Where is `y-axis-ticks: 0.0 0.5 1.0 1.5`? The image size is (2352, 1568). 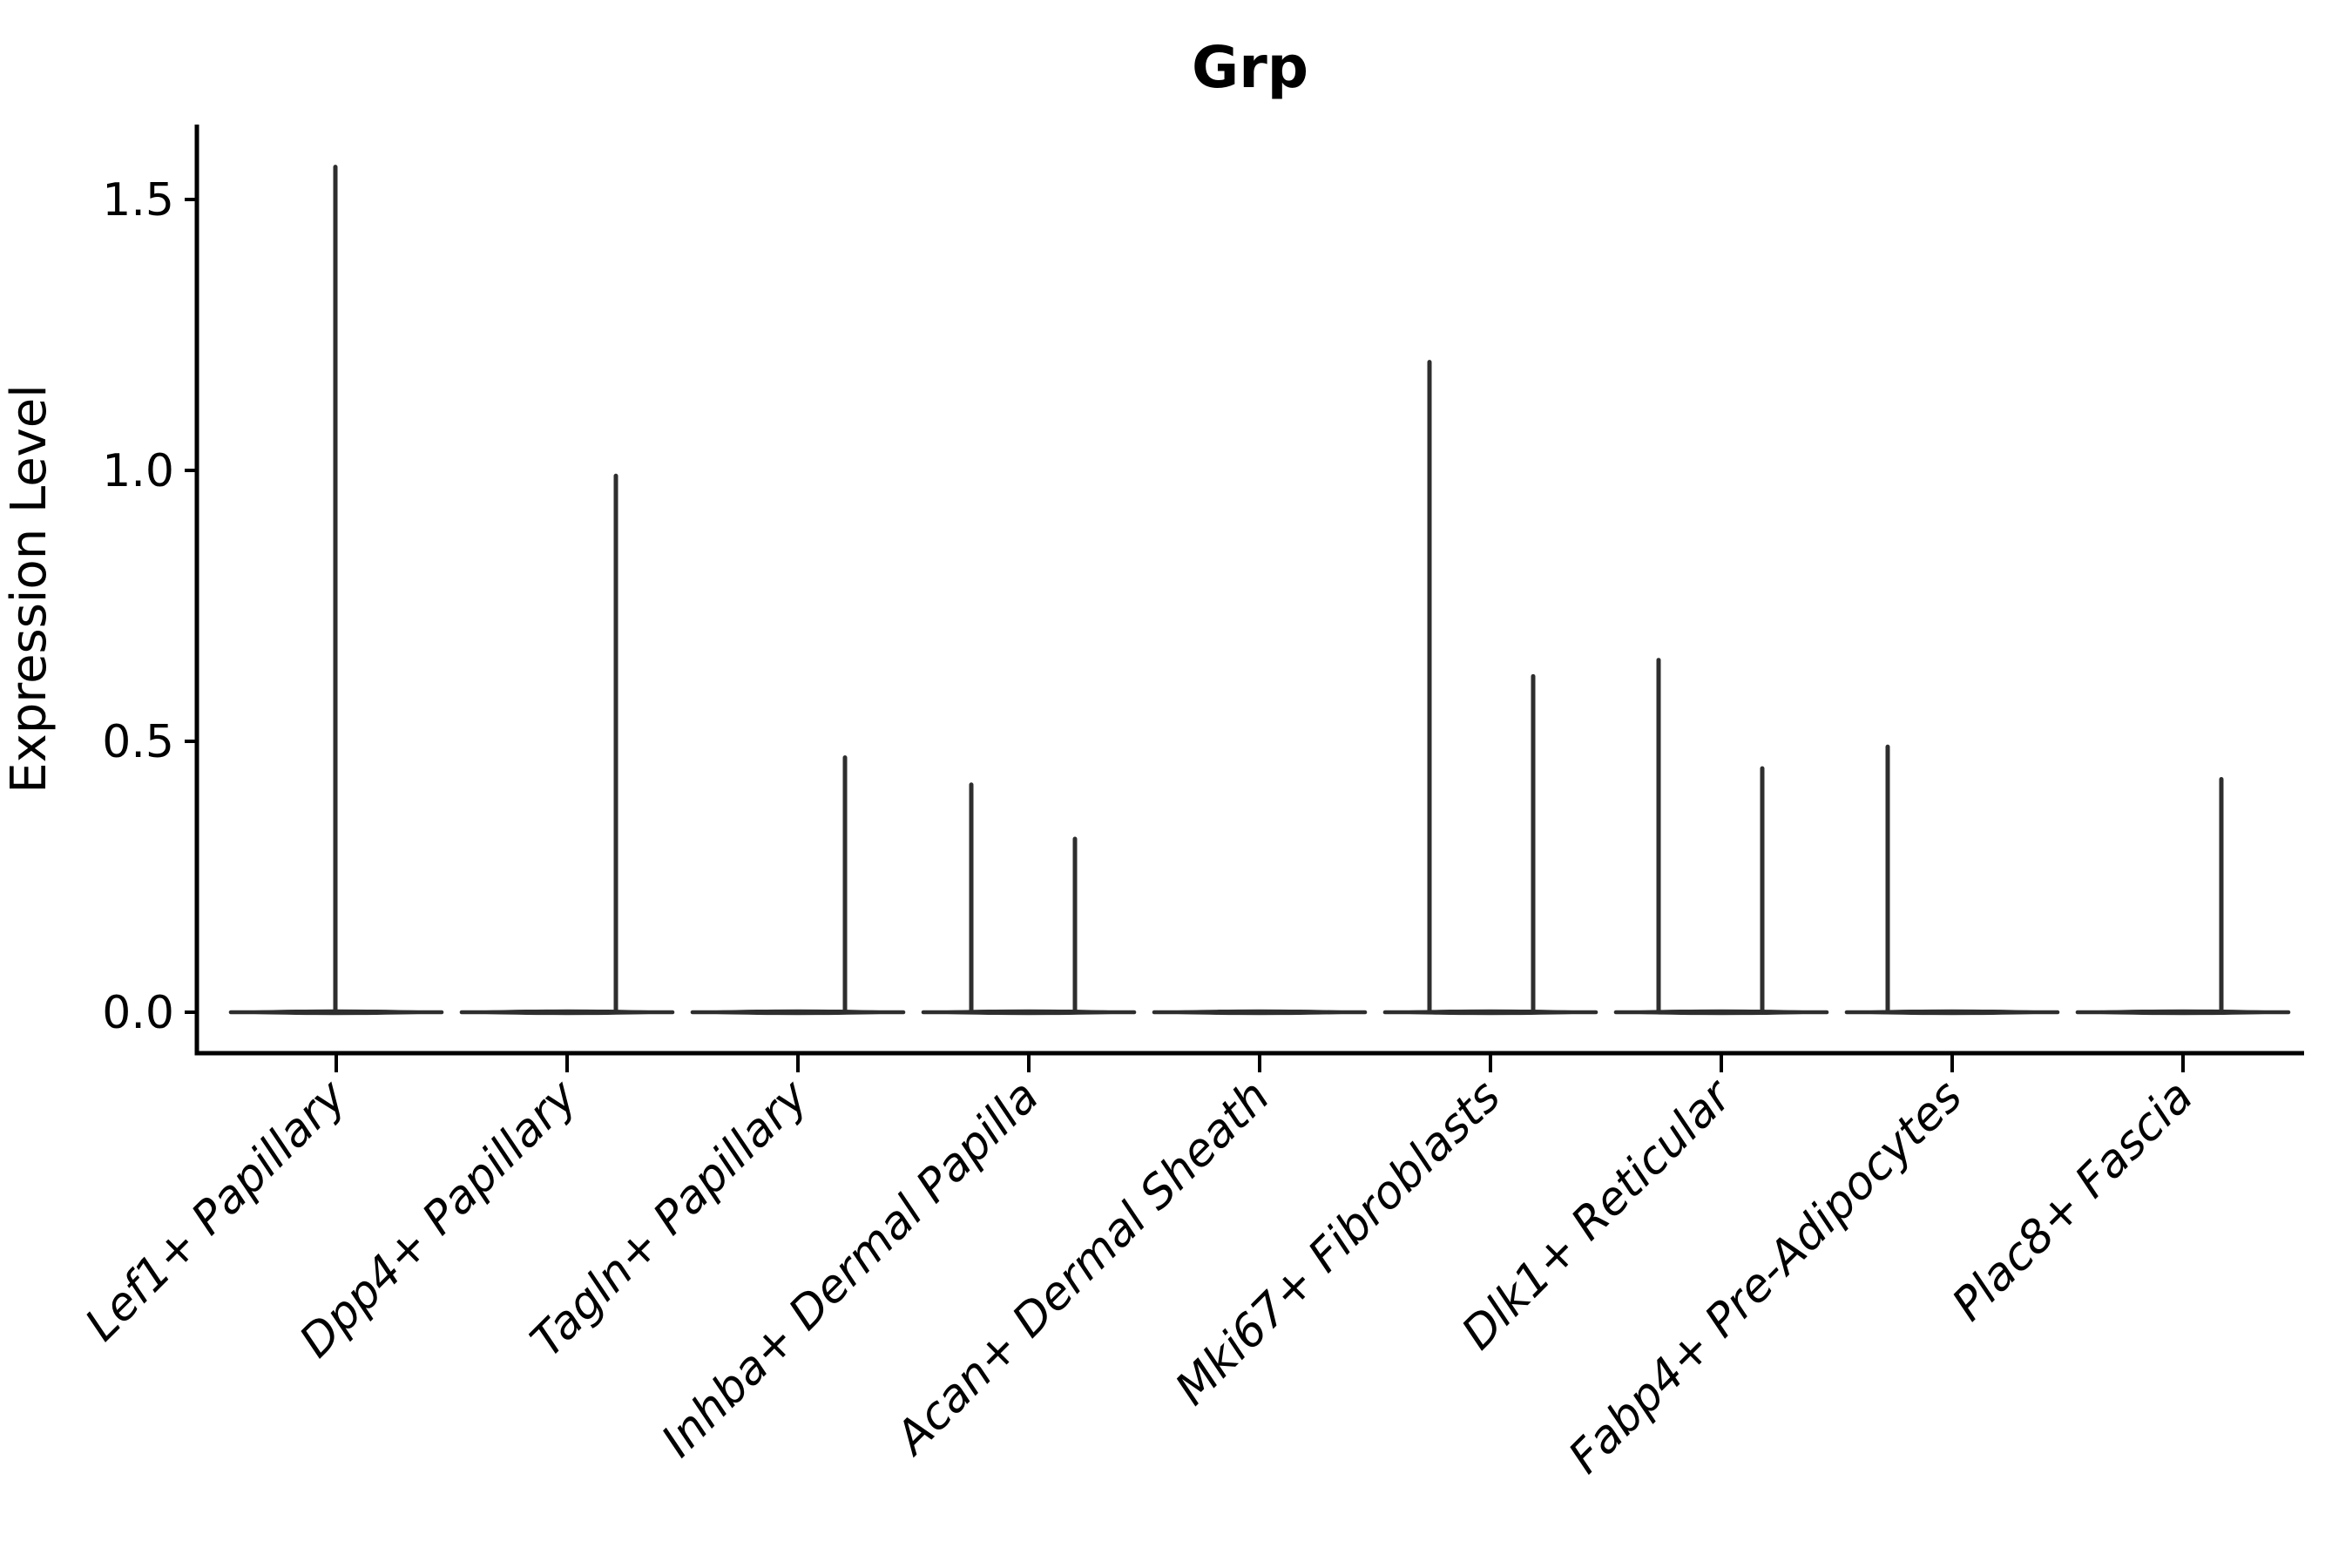
y-axis-ticks: 0.0 0.5 1.0 1.5 is located at coordinates (150, 606).